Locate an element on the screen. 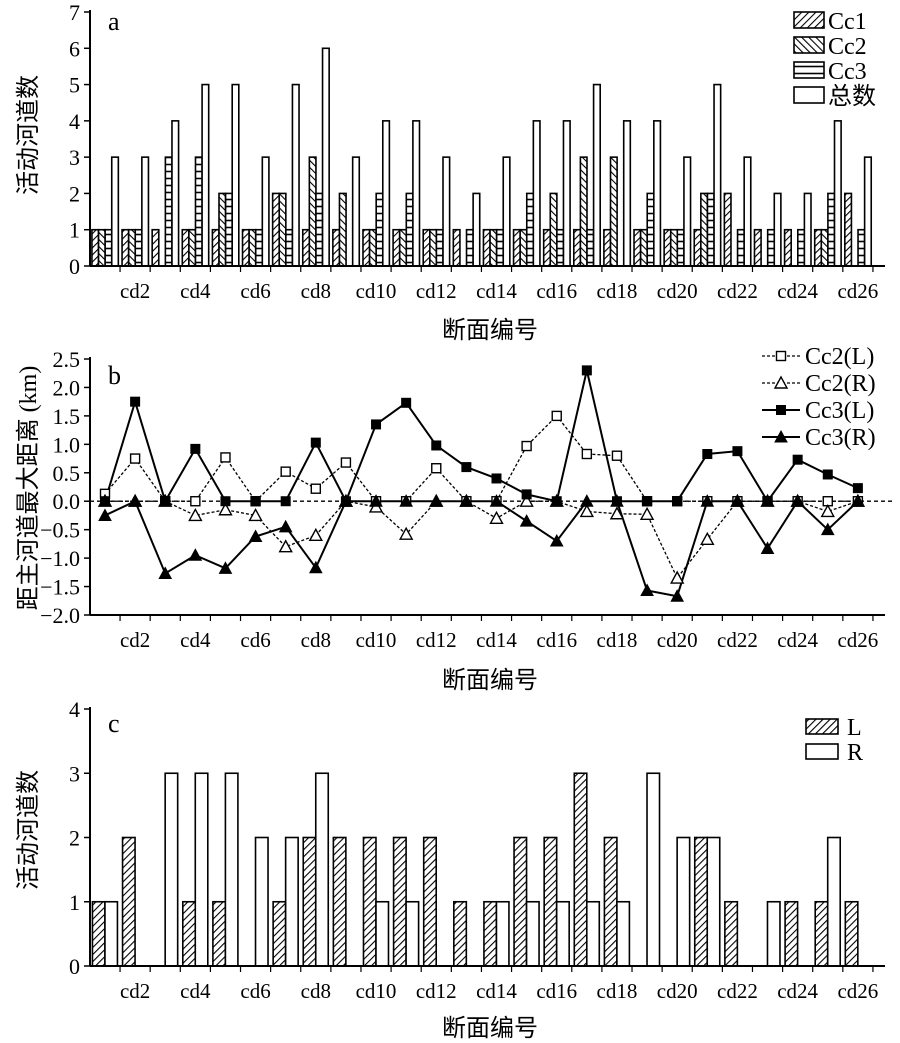  bar-r-cd19 is located at coordinates (653, 869).